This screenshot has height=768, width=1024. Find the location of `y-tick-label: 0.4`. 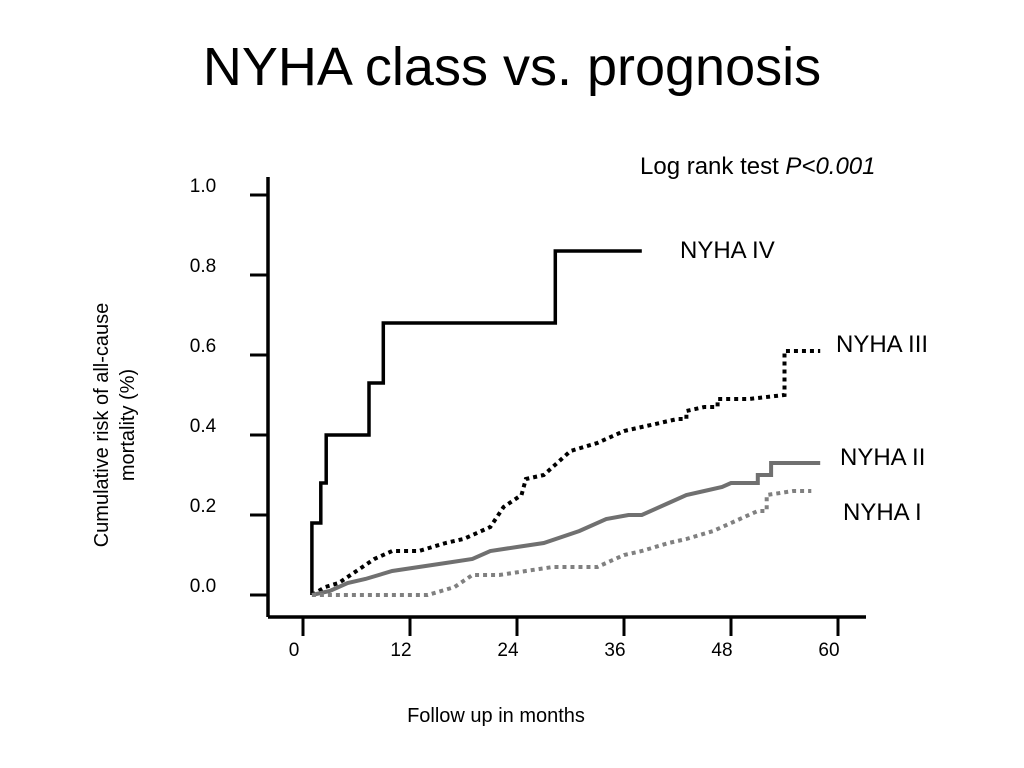

y-tick-label: 0.4 is located at coordinates (203, 426).